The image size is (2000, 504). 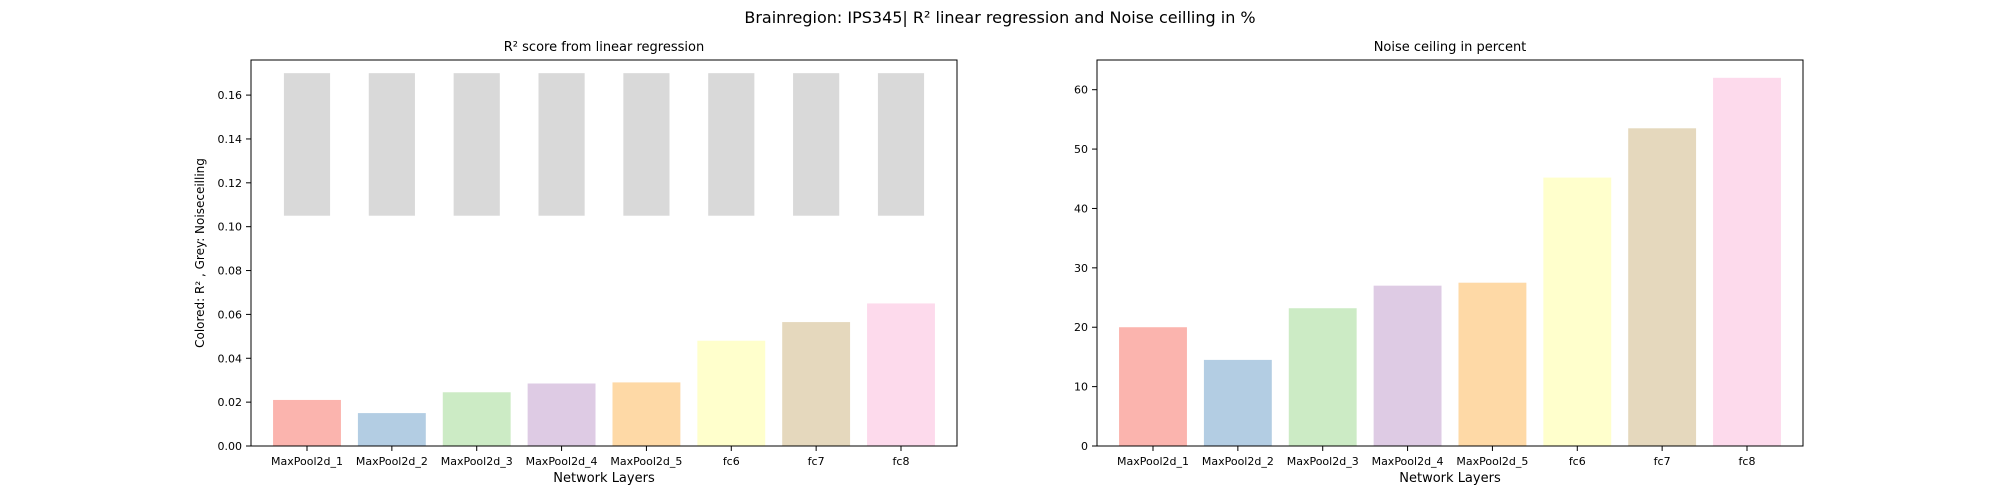 What do you see at coordinates (1081, 268) in the screenshot?
I see `y-tick-label: 30` at bounding box center [1081, 268].